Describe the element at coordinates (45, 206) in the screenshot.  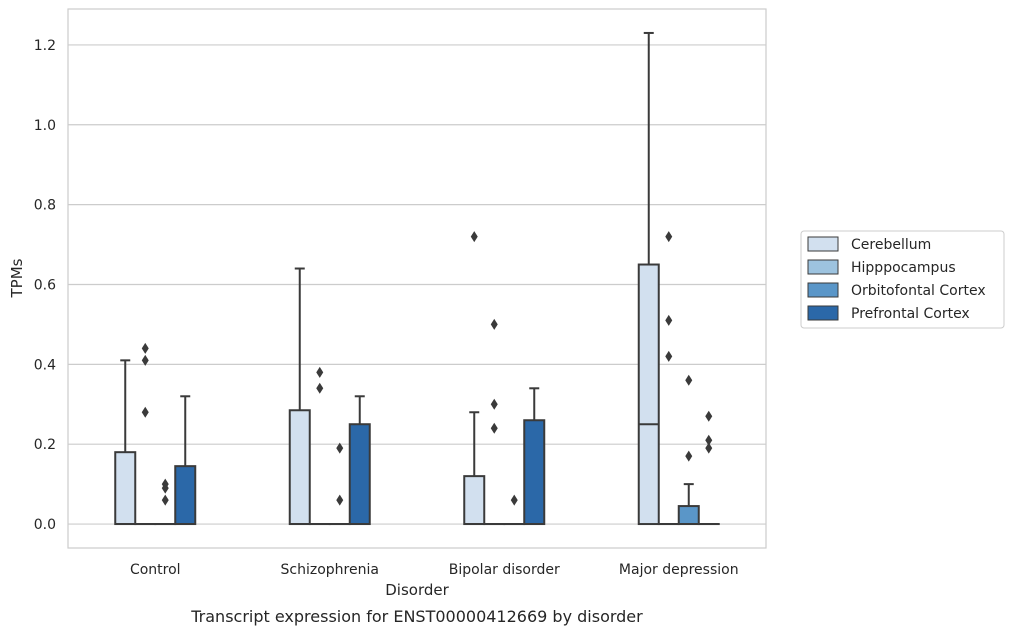
I see `y-tick-label: 0.8` at that location.